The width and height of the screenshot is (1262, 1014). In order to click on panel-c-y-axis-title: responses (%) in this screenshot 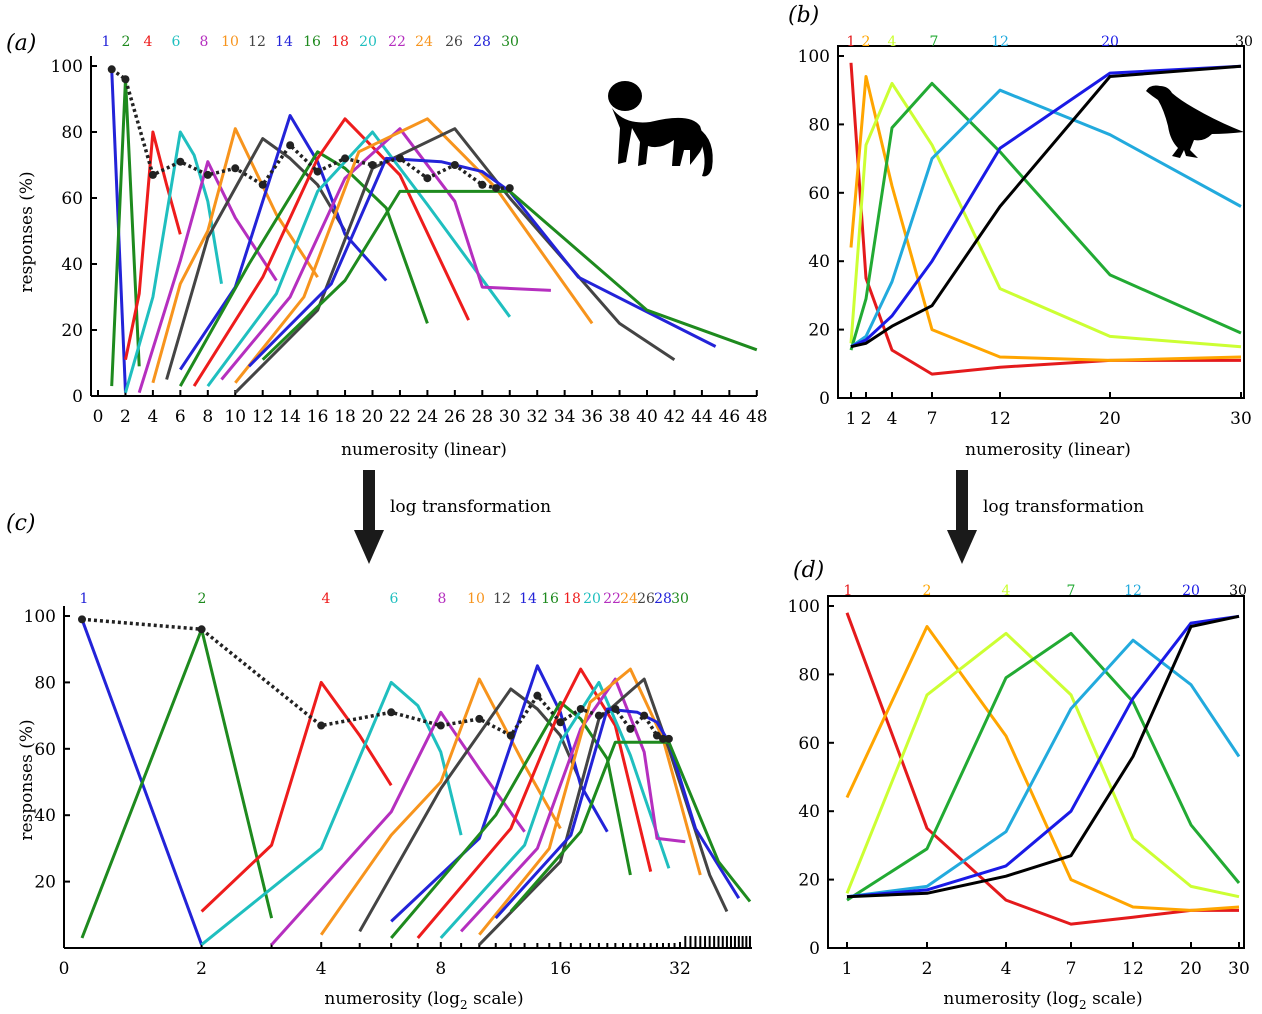, I will do `click(27, 779)`.